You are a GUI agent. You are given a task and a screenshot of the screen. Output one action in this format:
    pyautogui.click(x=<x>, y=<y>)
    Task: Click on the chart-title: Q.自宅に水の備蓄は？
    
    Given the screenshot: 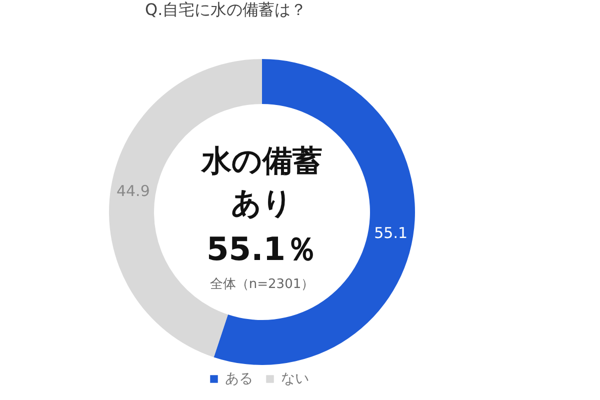 What is the action you would take?
    pyautogui.click(x=226, y=9)
    